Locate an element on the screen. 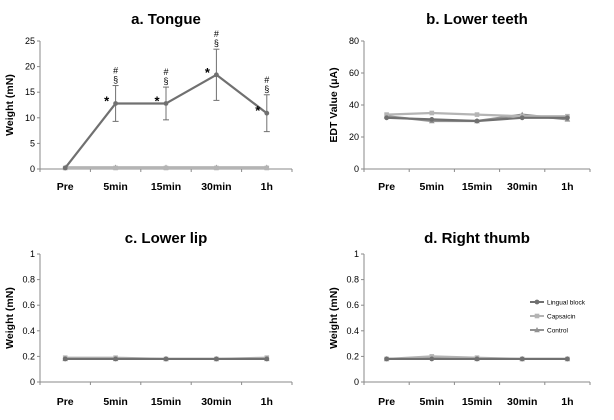  chart-title: a. Tongue is located at coordinates (166, 19).